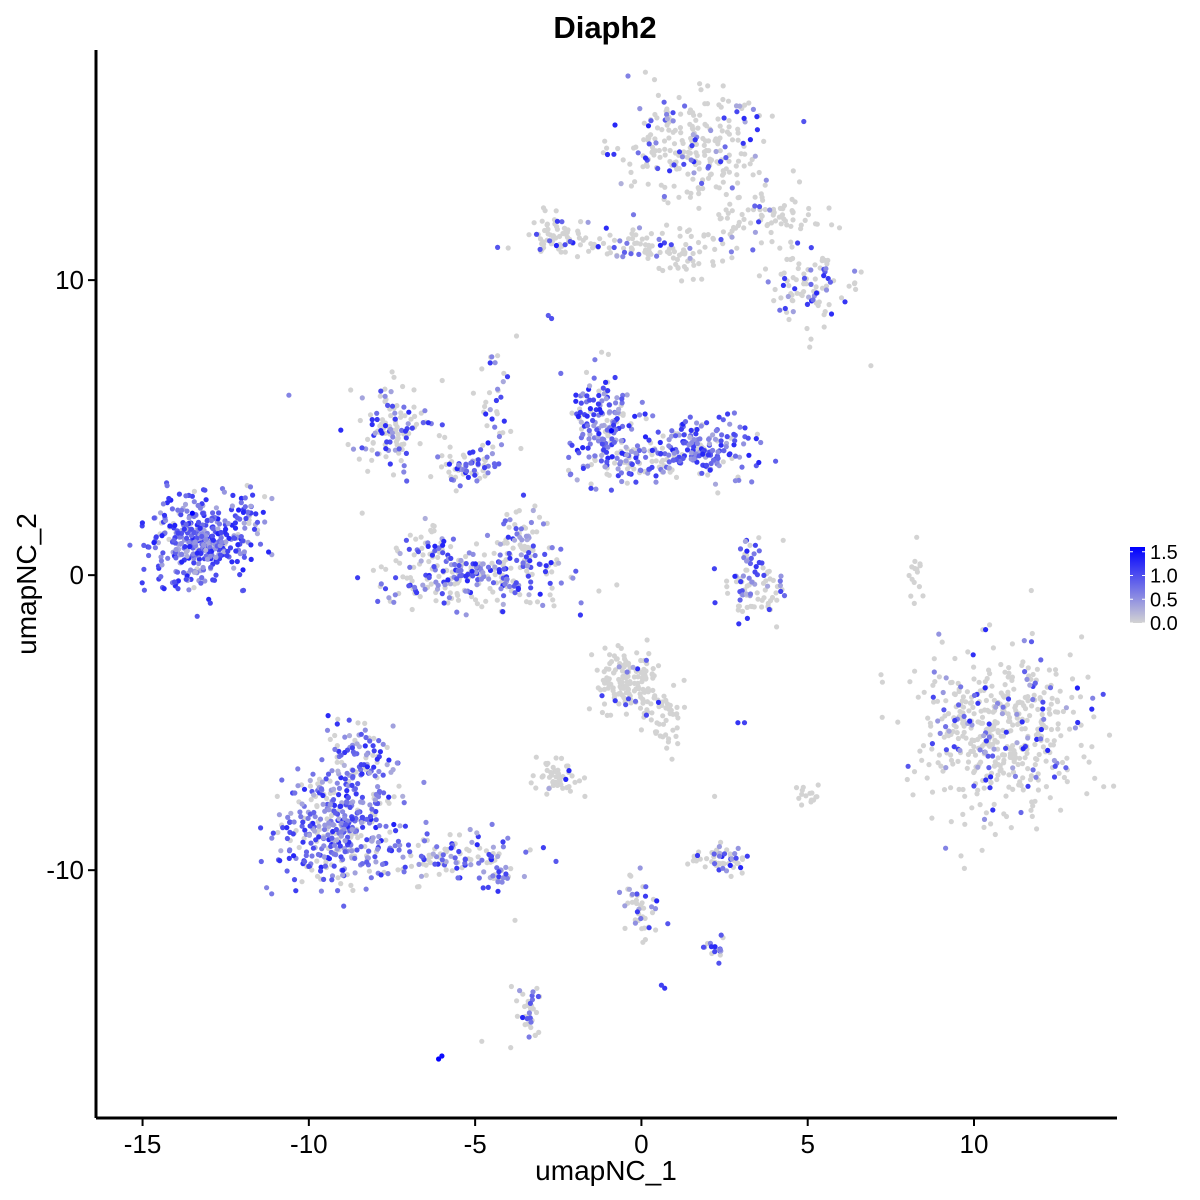 This screenshot has width=1200, height=1200. I want to click on cell-point-1945, so click(915, 561).